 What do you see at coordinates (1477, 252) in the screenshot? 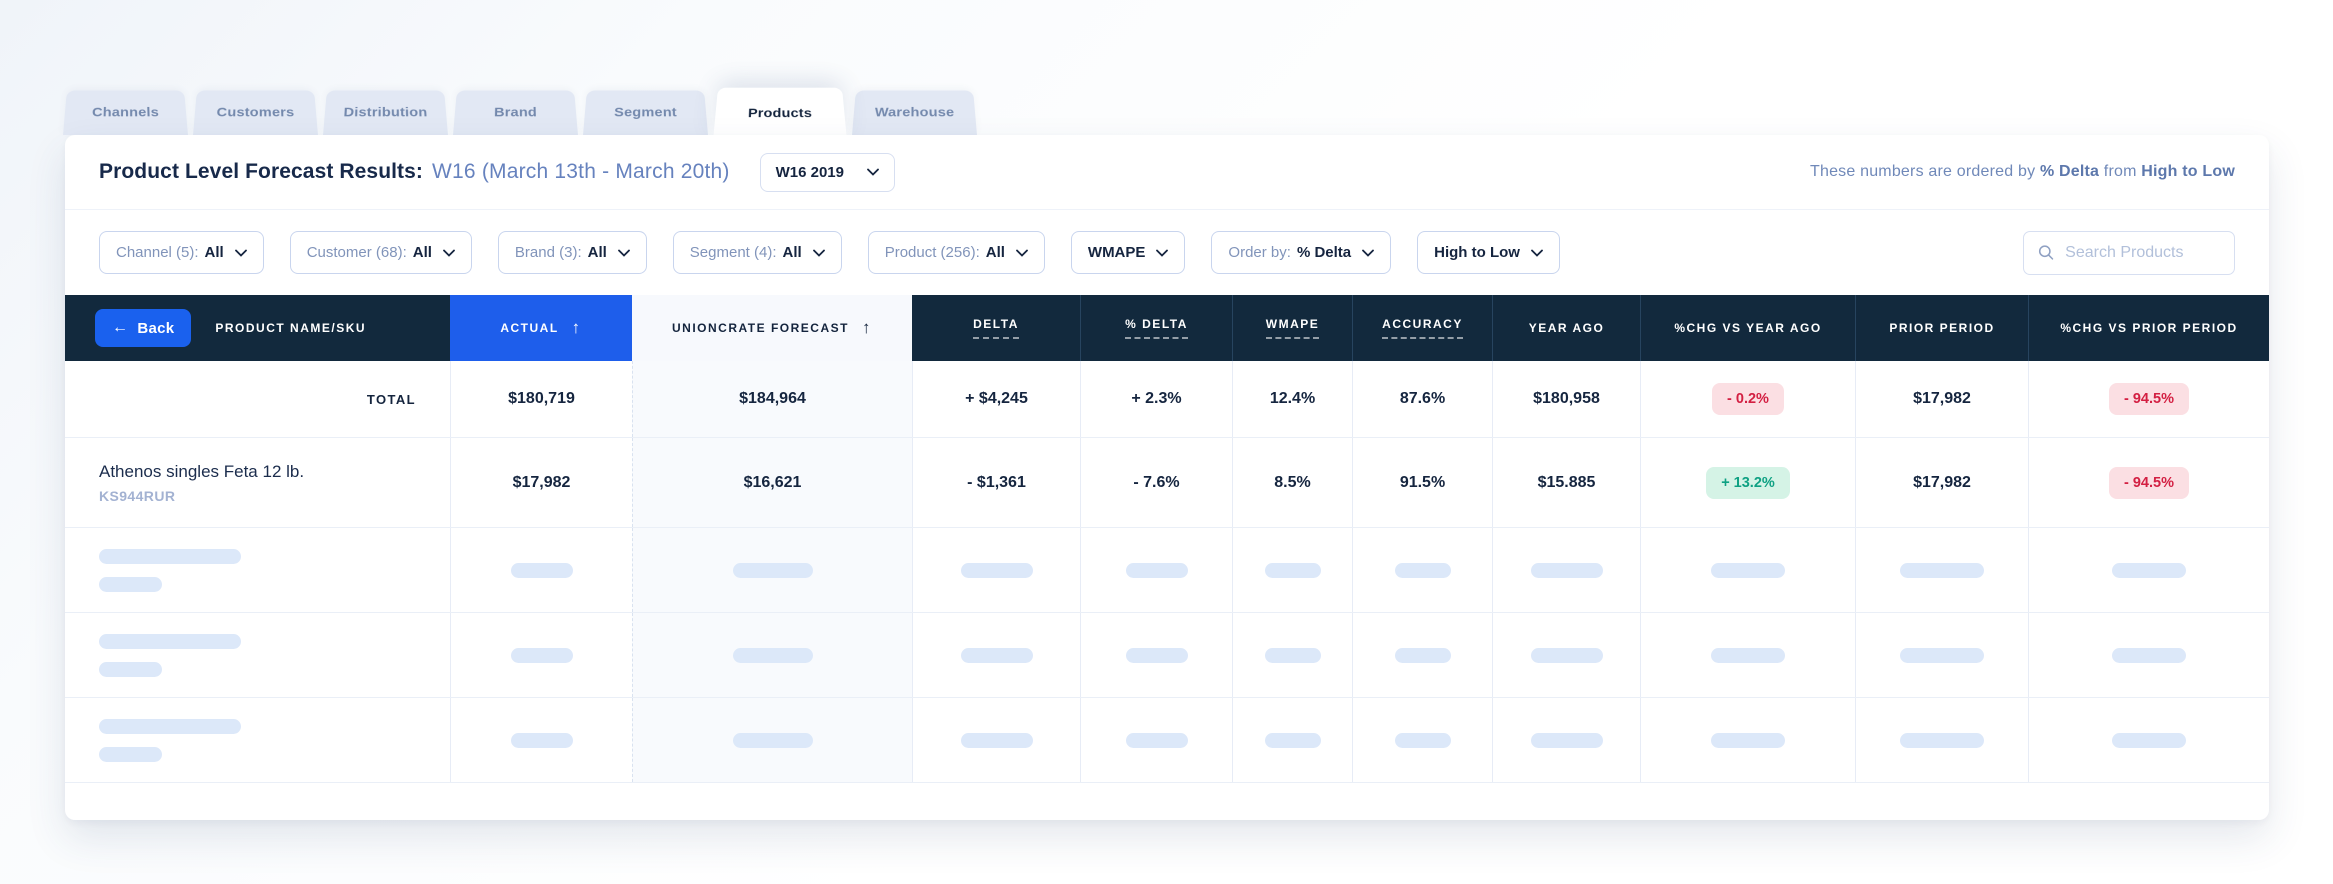
I see `filter-direction-value: High to Low` at bounding box center [1477, 252].